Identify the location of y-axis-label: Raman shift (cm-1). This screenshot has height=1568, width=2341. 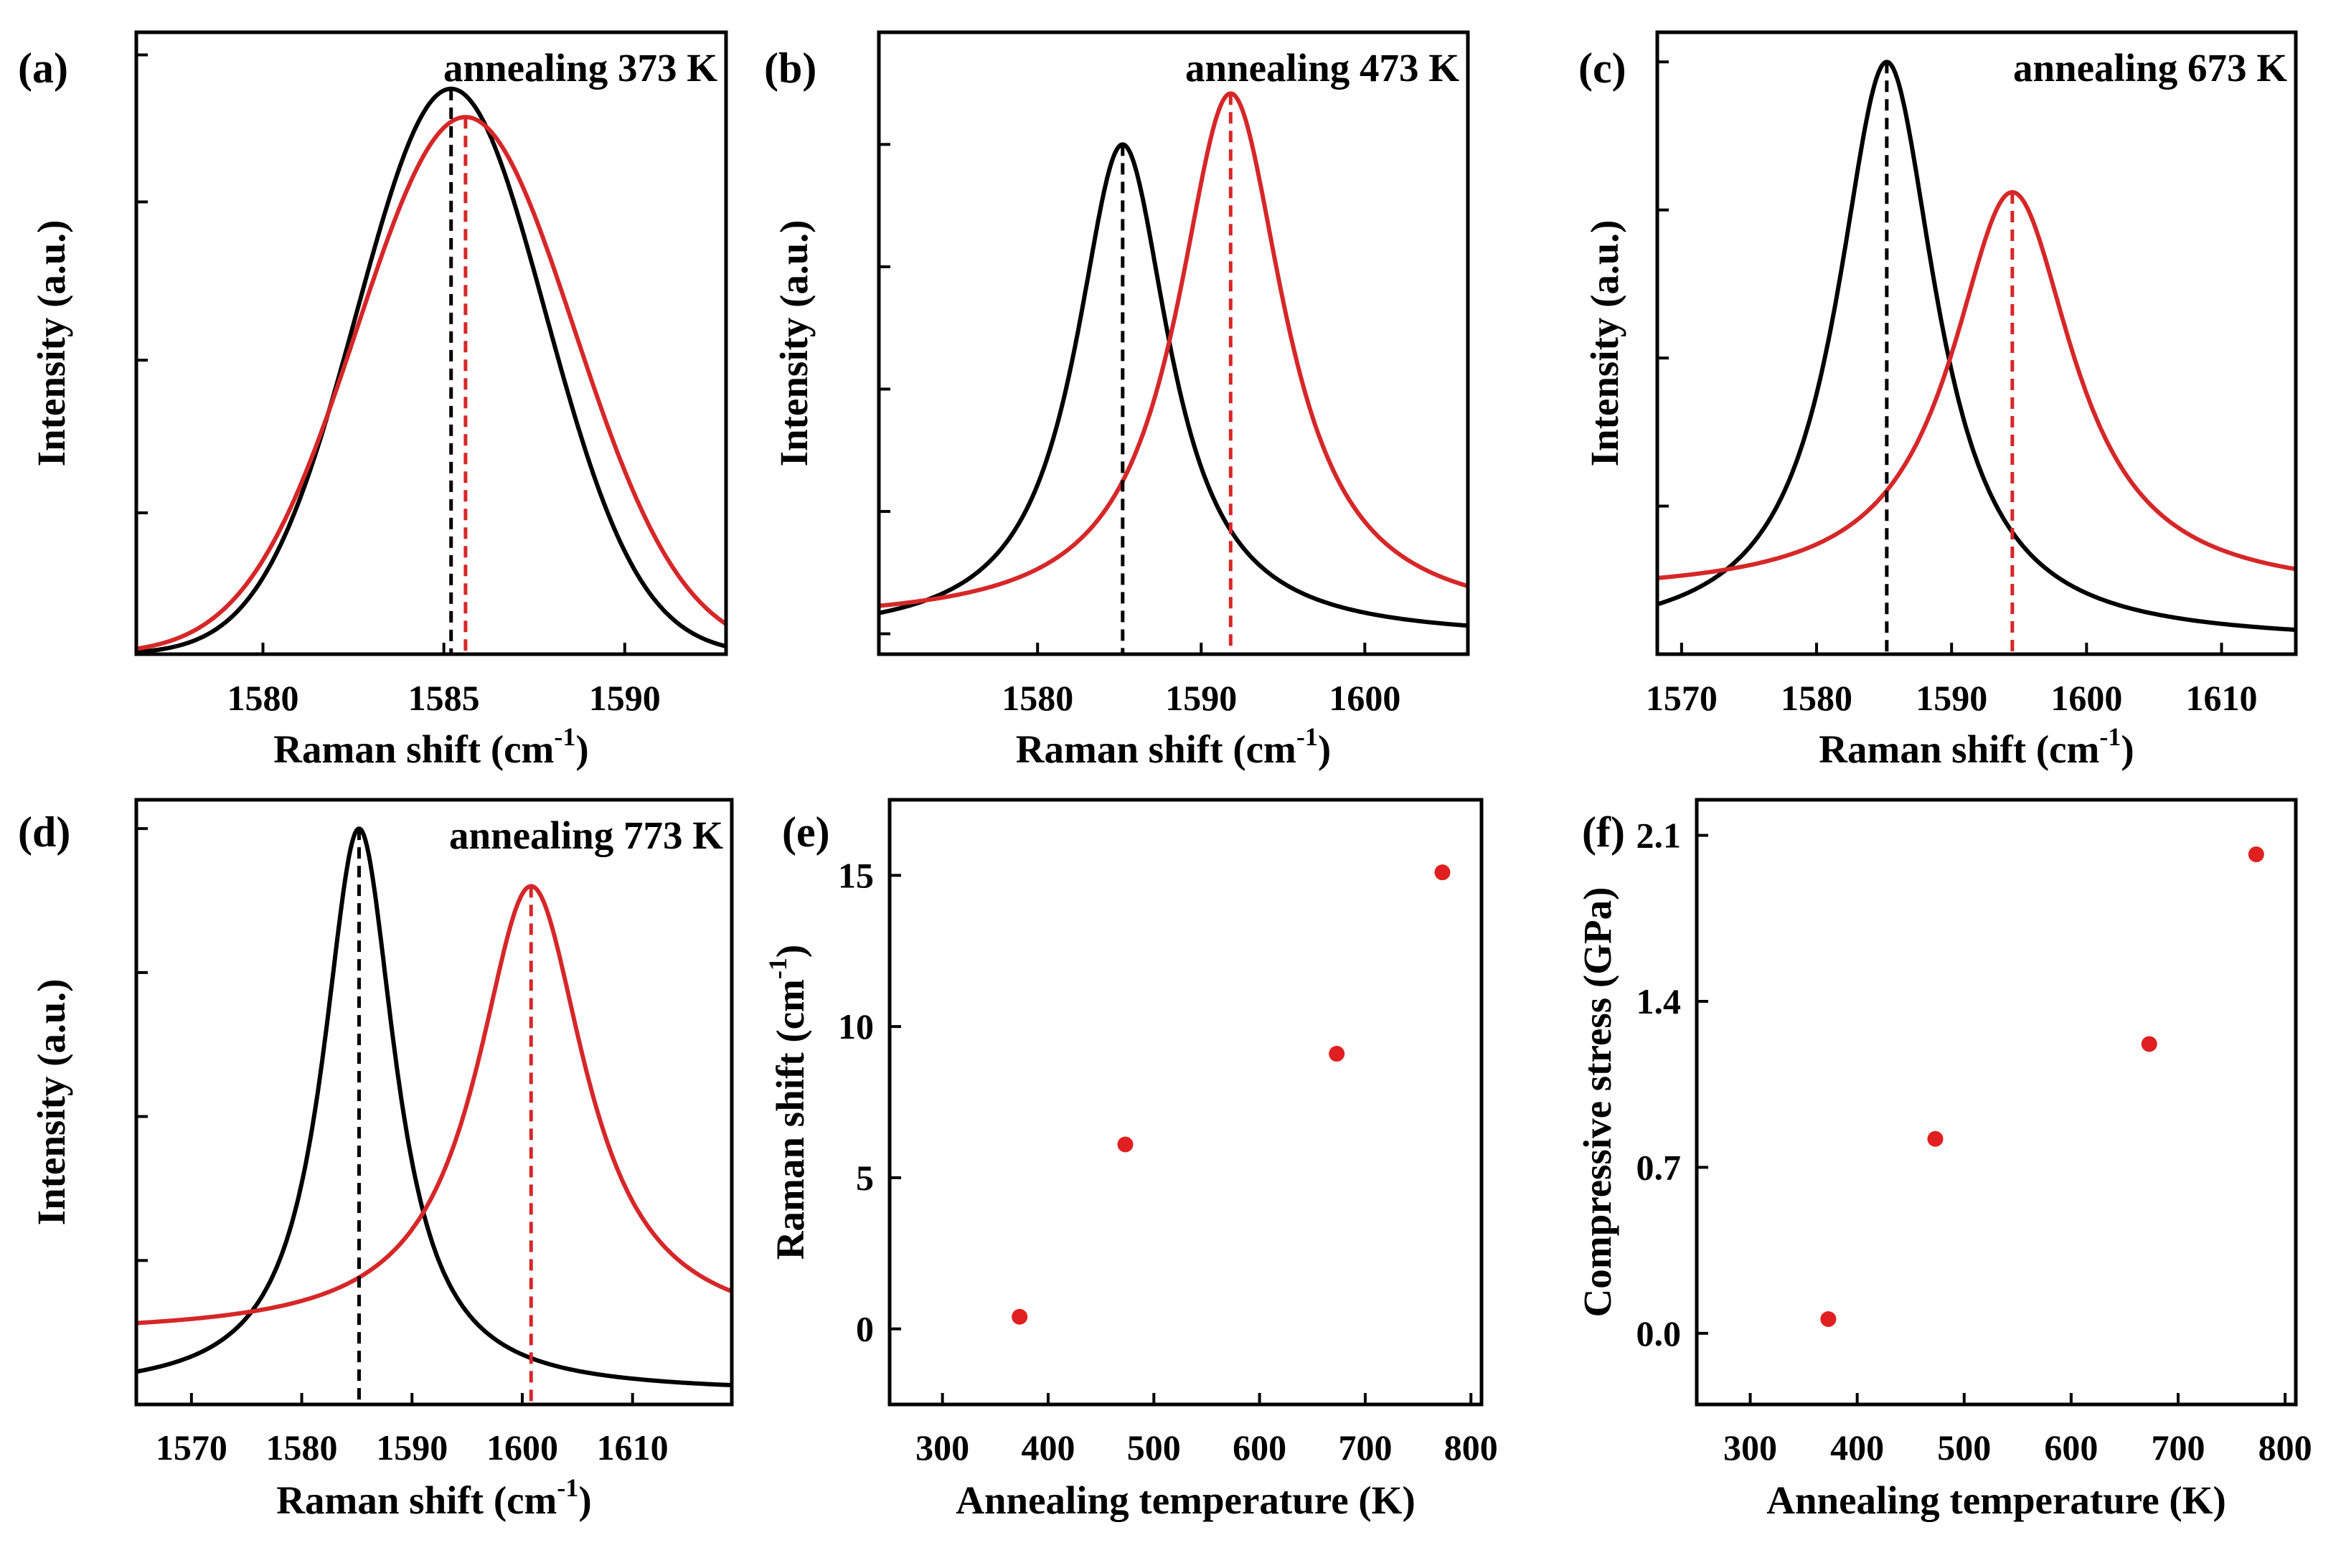
(787, 1102).